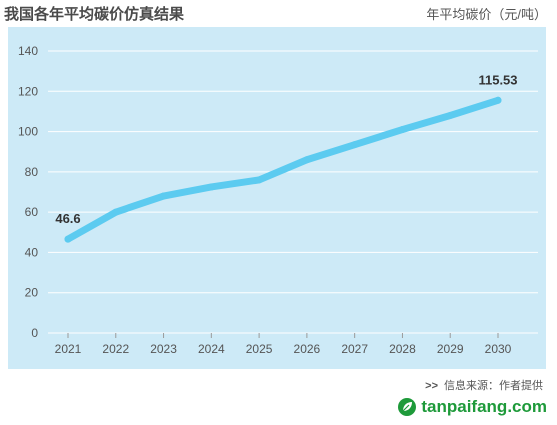 This screenshot has width=557, height=425. What do you see at coordinates (28, 51) in the screenshot?
I see `y-tick-label: 140` at bounding box center [28, 51].